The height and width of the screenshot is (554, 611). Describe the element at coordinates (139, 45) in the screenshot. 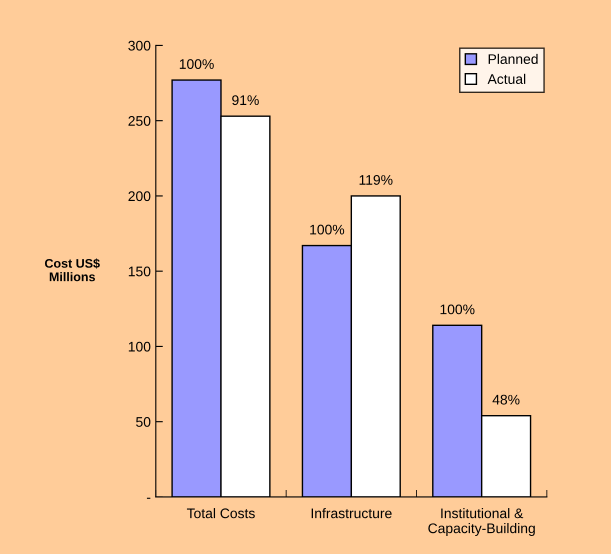

I see `y-tick-label: 300` at that location.